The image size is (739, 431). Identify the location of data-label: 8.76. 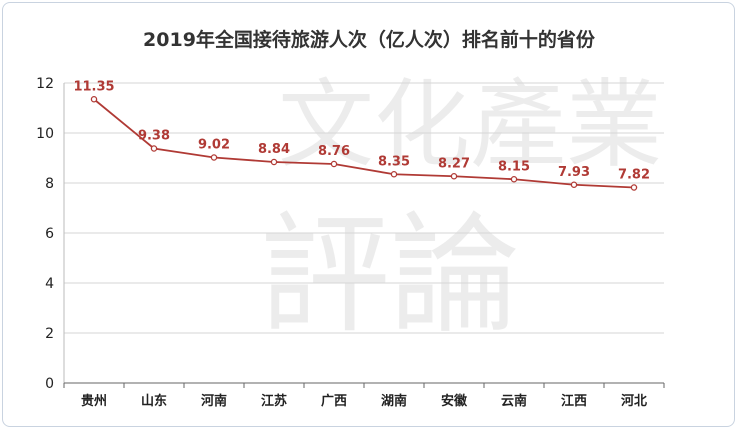
(334, 151).